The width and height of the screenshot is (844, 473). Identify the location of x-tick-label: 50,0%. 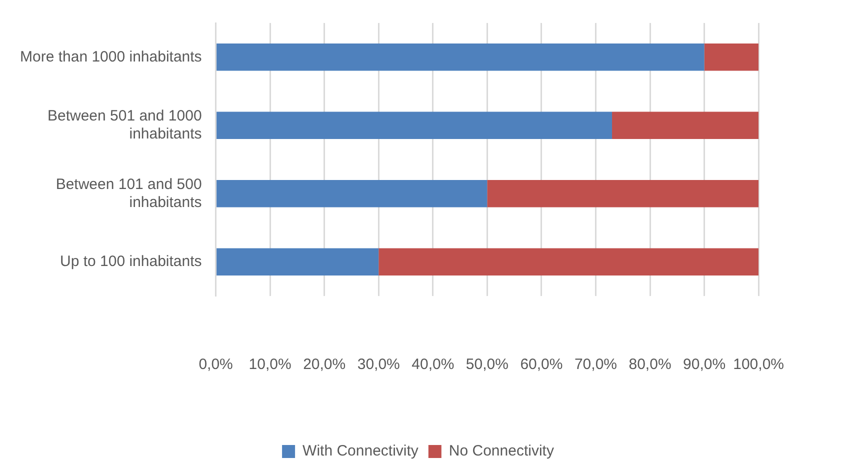
(487, 365).